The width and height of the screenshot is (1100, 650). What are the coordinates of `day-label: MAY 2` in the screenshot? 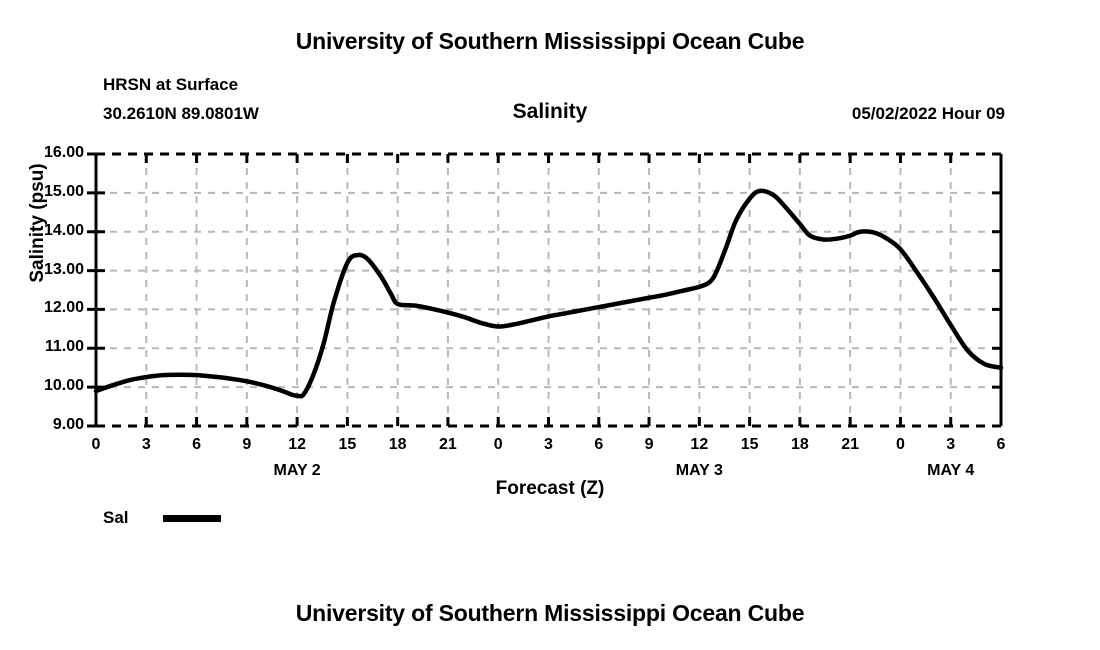 It's located at (297, 470).